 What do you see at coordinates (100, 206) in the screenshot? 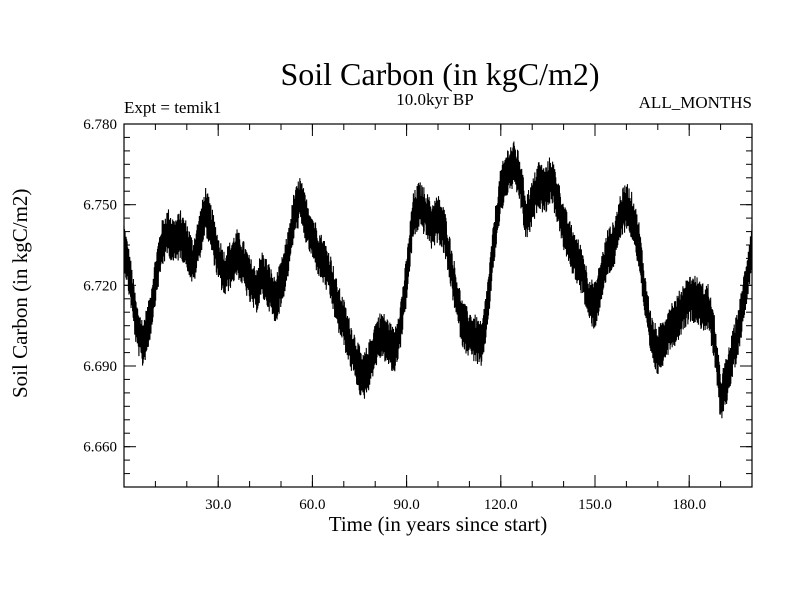
I see `y-tick-label: 6.750` at bounding box center [100, 206].